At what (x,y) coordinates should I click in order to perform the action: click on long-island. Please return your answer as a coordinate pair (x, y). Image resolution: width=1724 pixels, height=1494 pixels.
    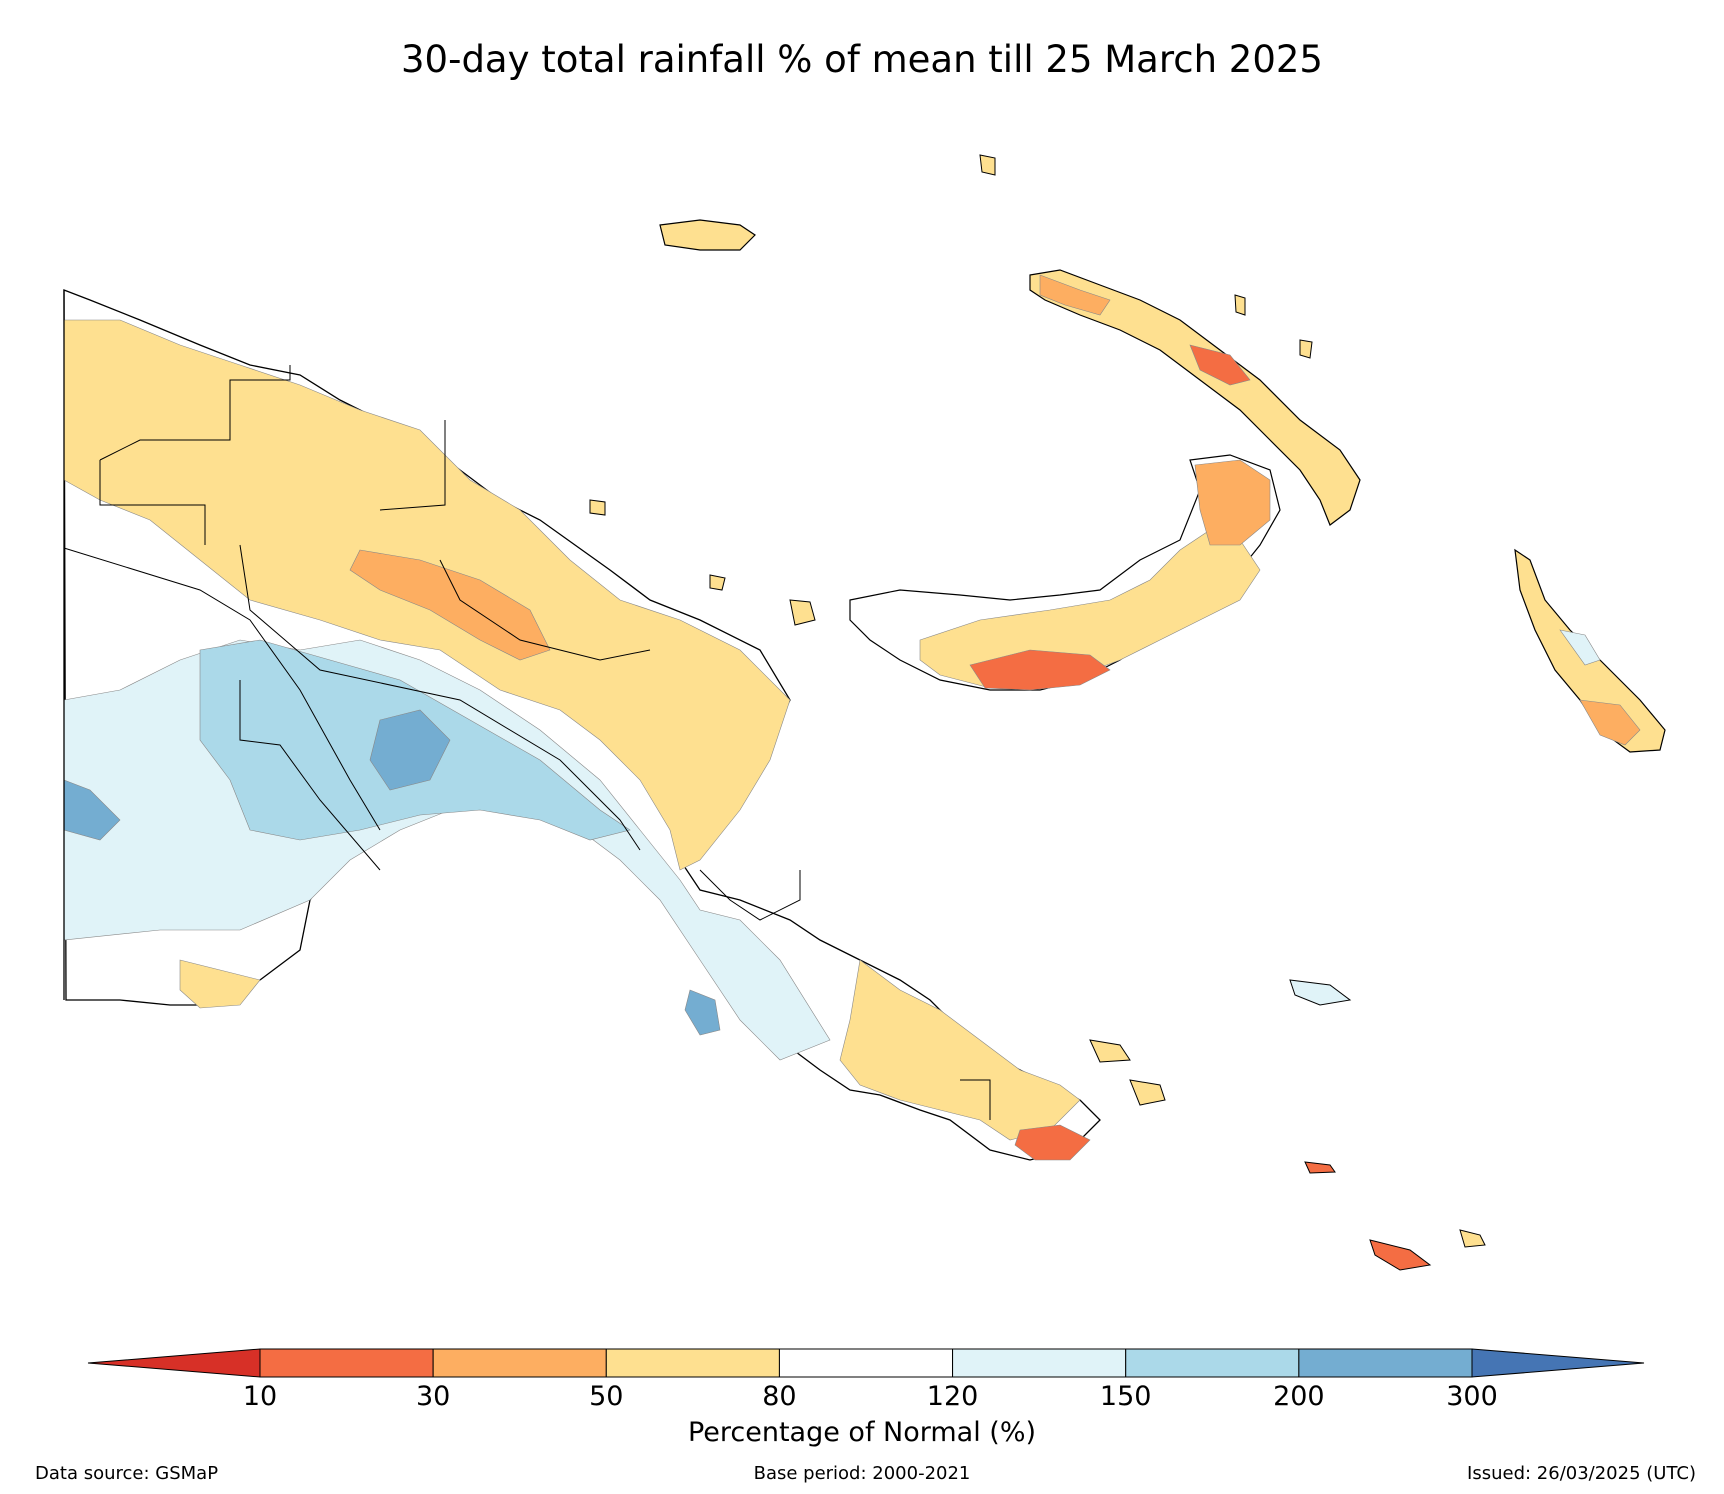
    Looking at the image, I should click on (717, 582).